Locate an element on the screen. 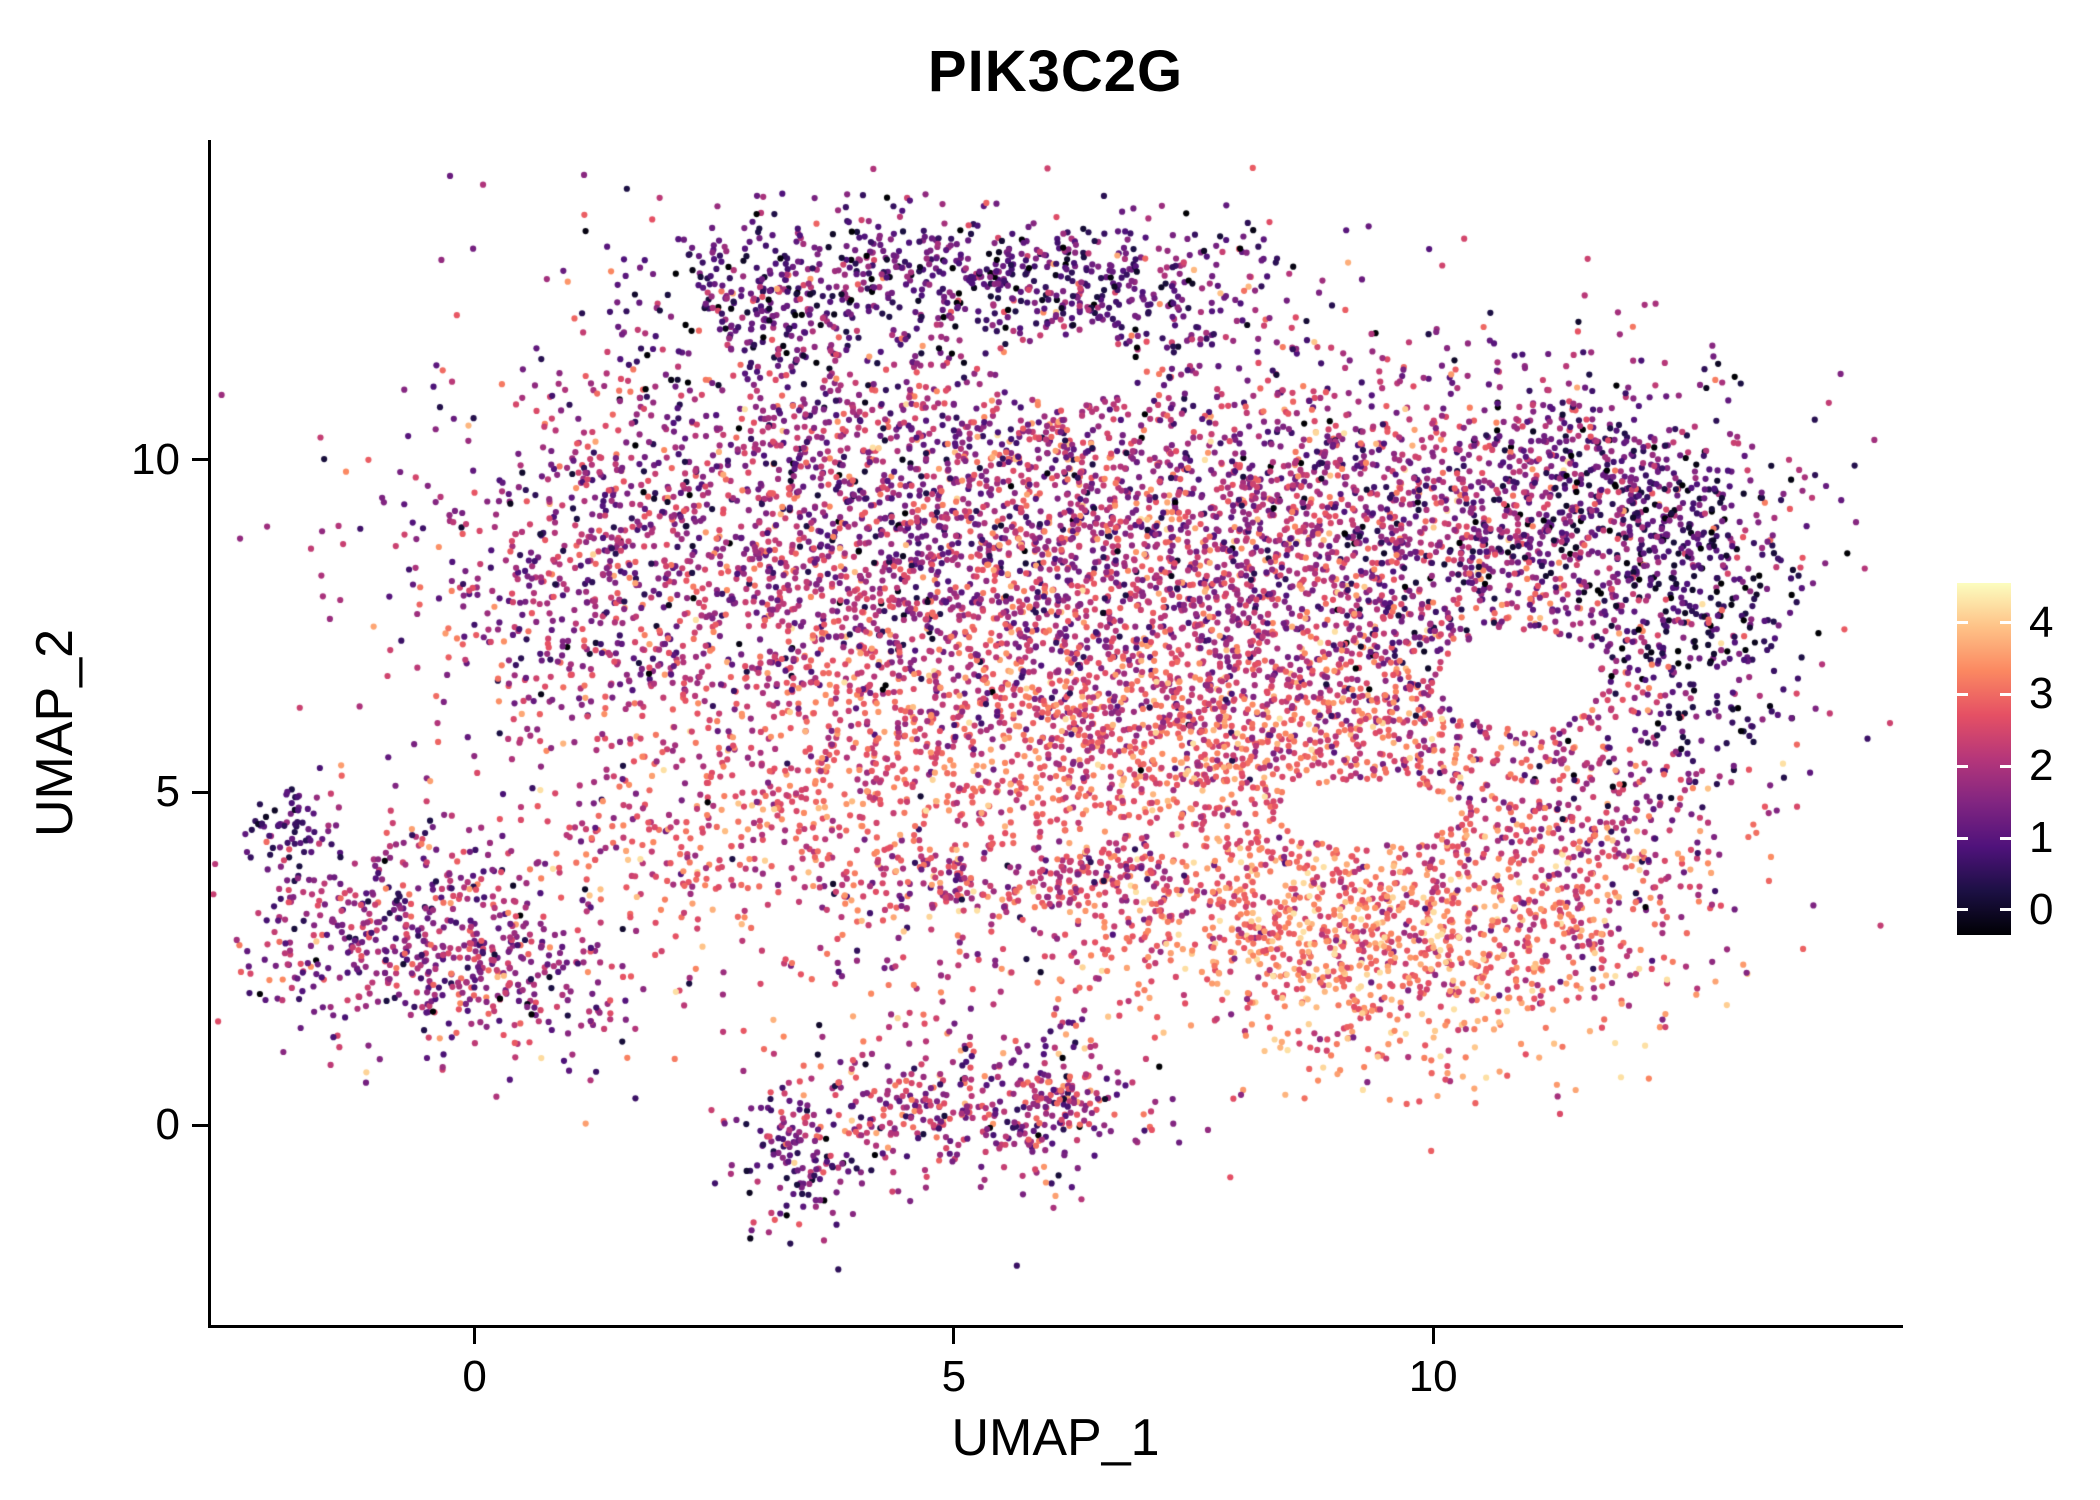 This screenshot has width=2100, height=1500. legend-labels: 4 3 2 1 0 is located at coordinates (2028, 759).